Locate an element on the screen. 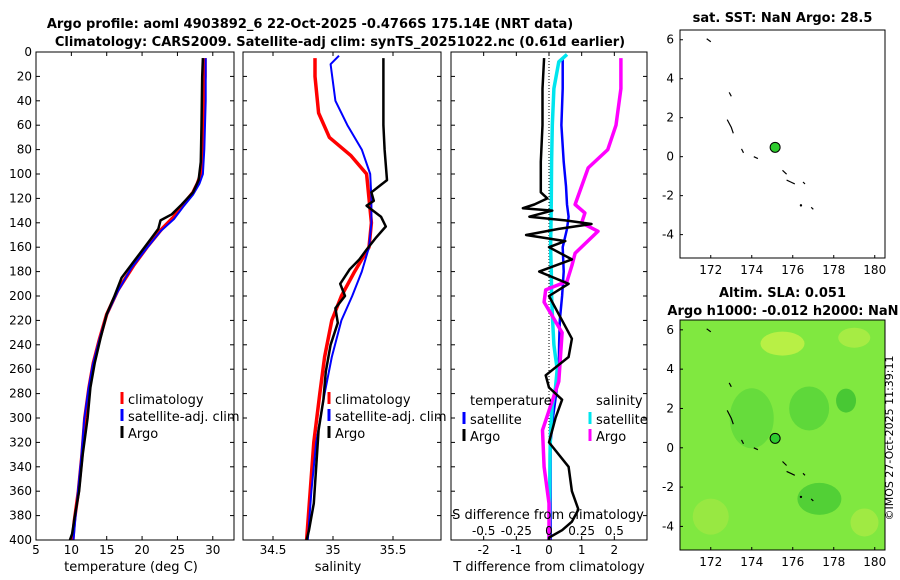  salinity-series-group is located at coordinates (346, 297).